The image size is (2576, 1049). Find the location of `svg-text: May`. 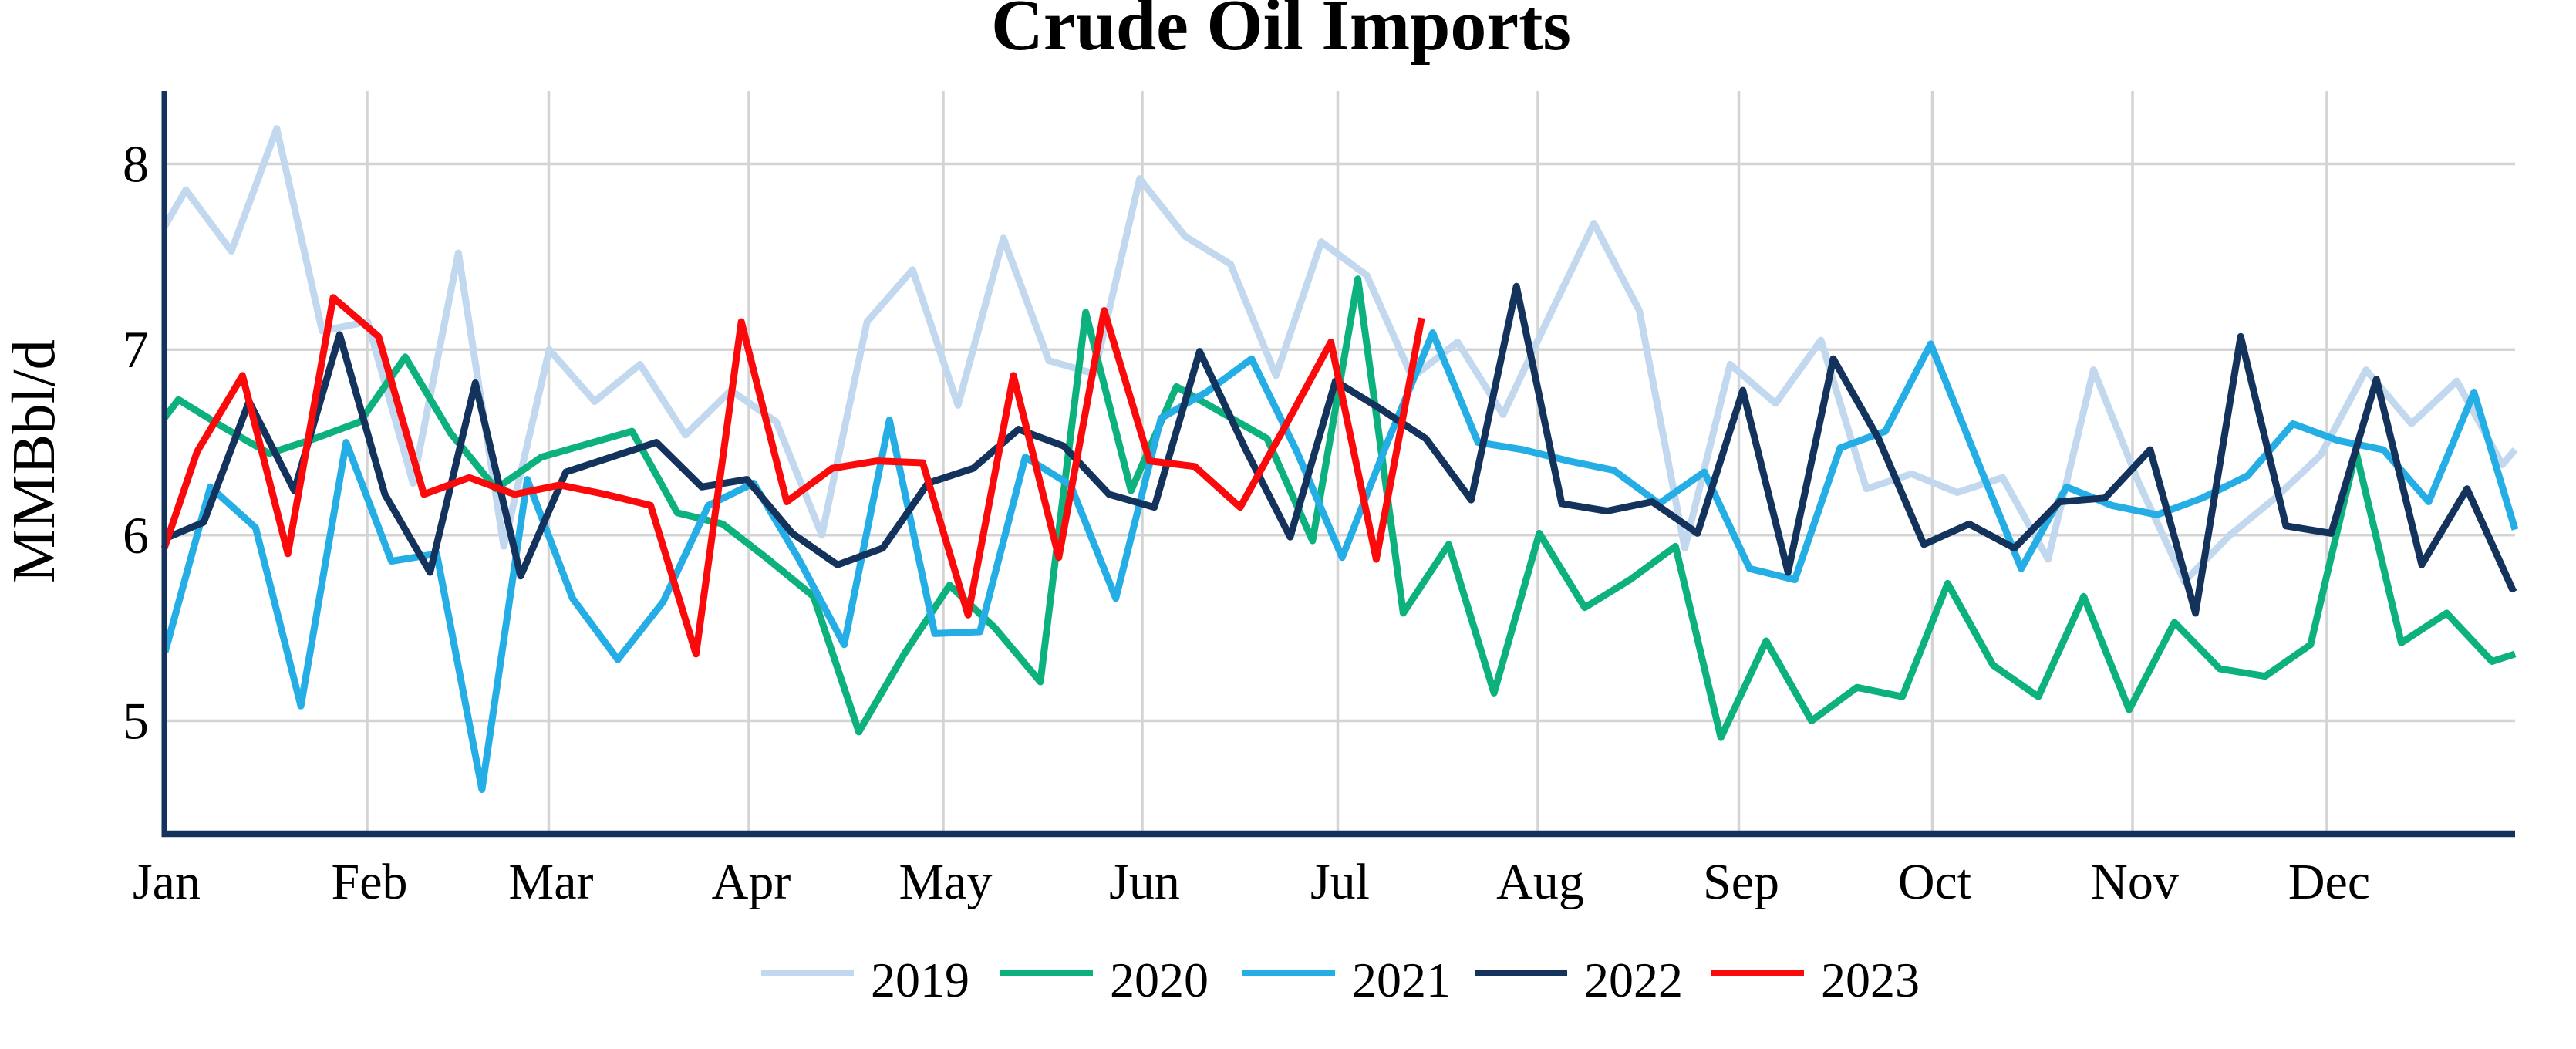

svg-text: May is located at coordinates (946, 882).